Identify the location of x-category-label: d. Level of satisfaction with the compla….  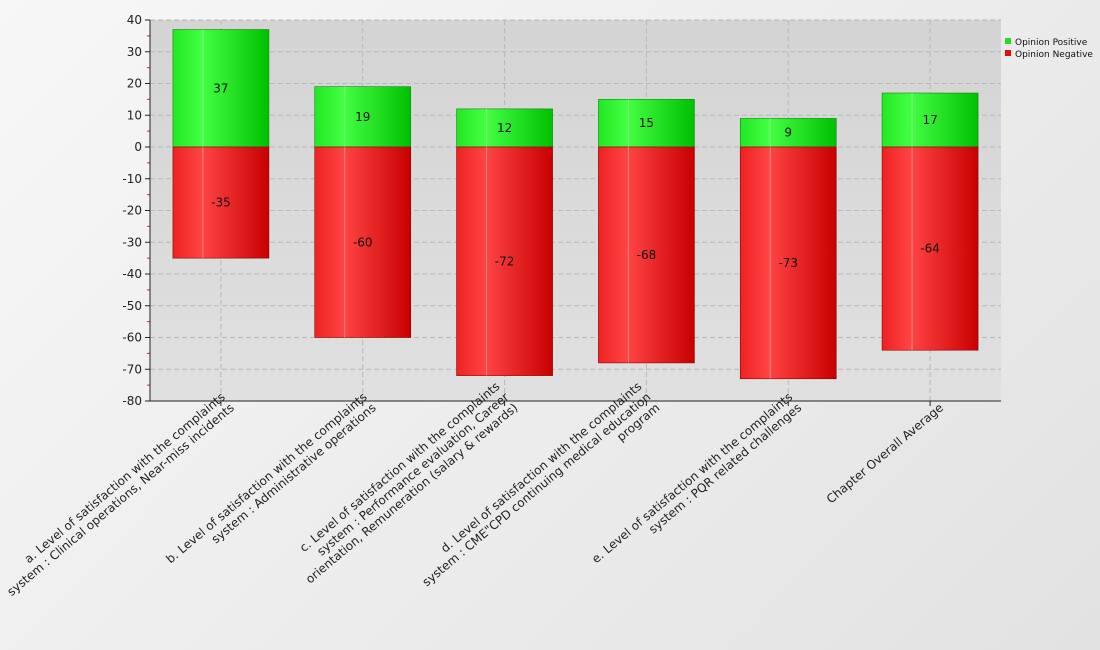
(537, 489).